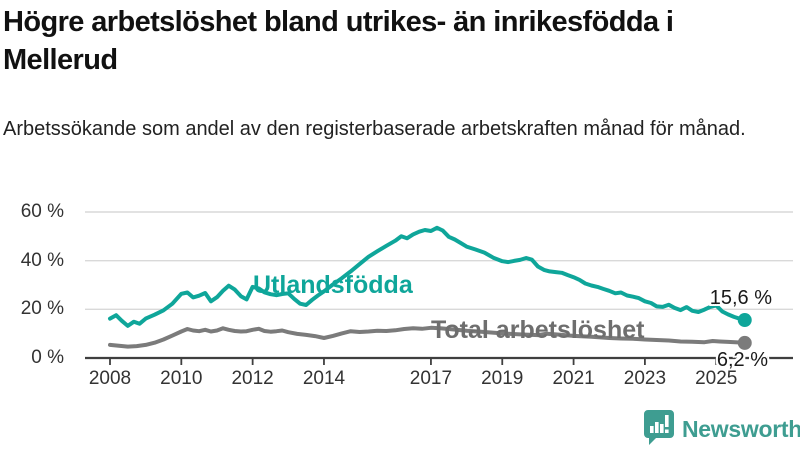 The width and height of the screenshot is (800, 450). I want to click on y-tick-label: 40 %, so click(42, 260).